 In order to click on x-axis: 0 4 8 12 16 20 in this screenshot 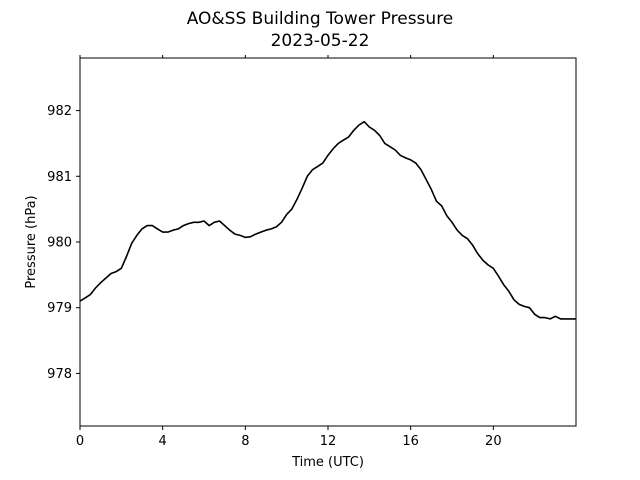, I will do `click(289, 437)`.